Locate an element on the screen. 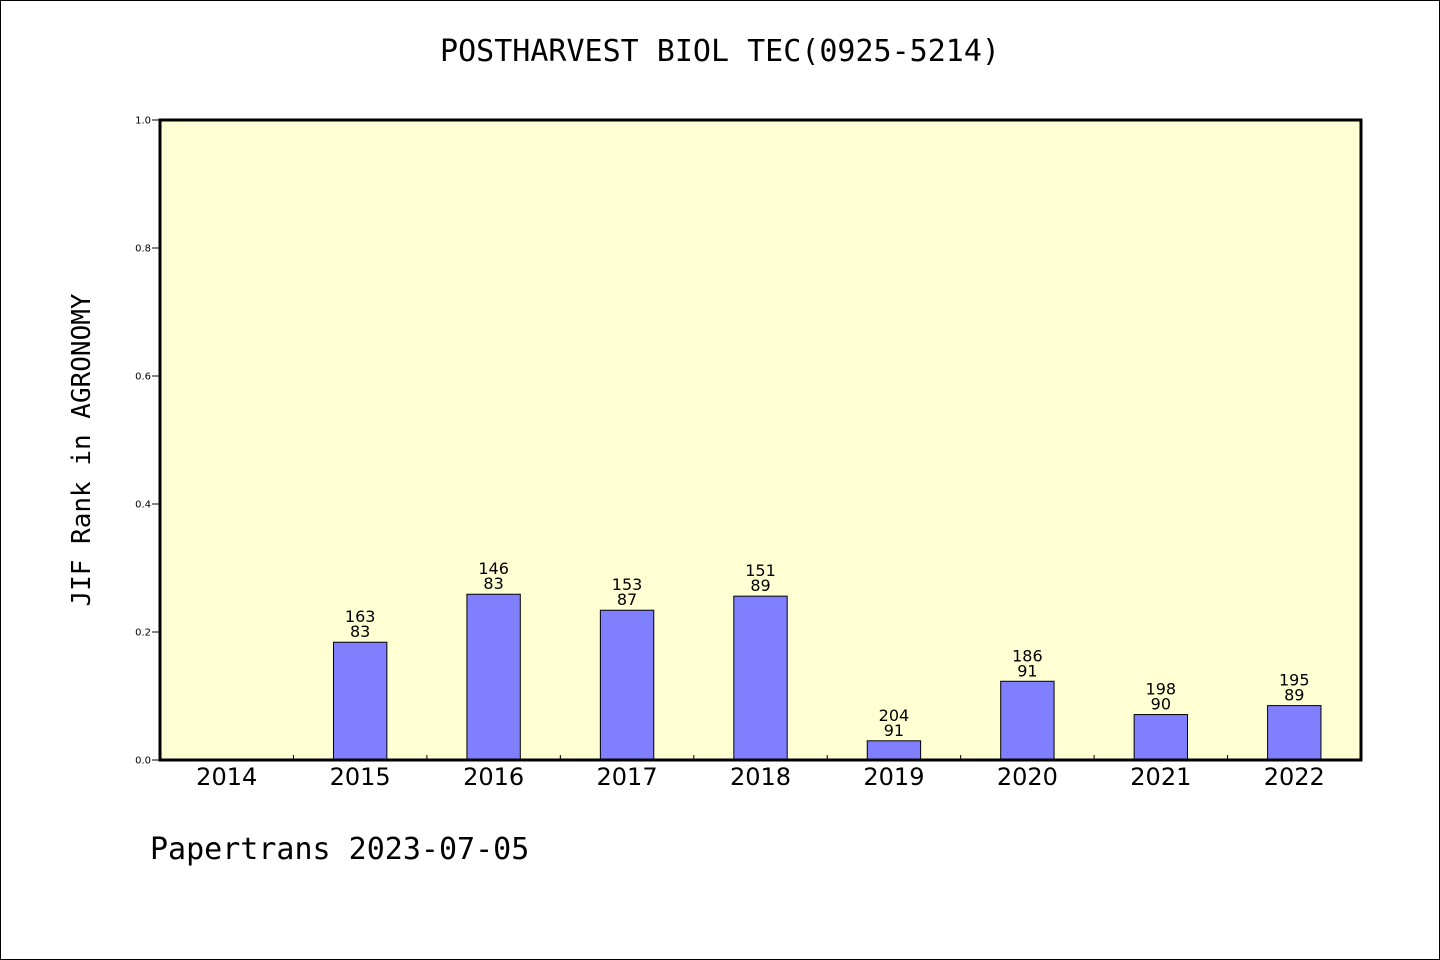 The width and height of the screenshot is (1440, 960). bar-label-rank: 146 is located at coordinates (493, 568).